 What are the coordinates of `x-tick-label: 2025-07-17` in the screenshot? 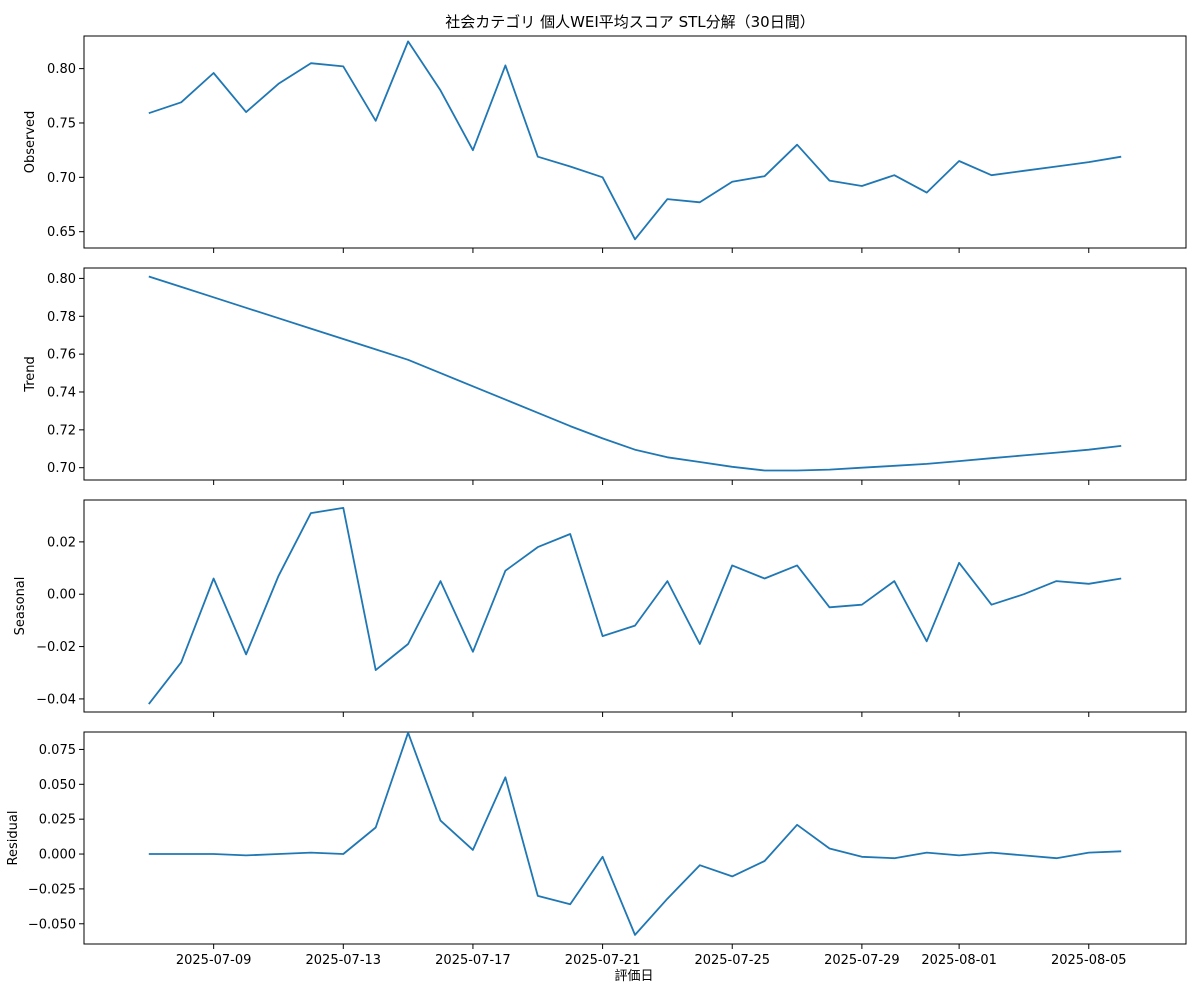 It's located at (473, 960).